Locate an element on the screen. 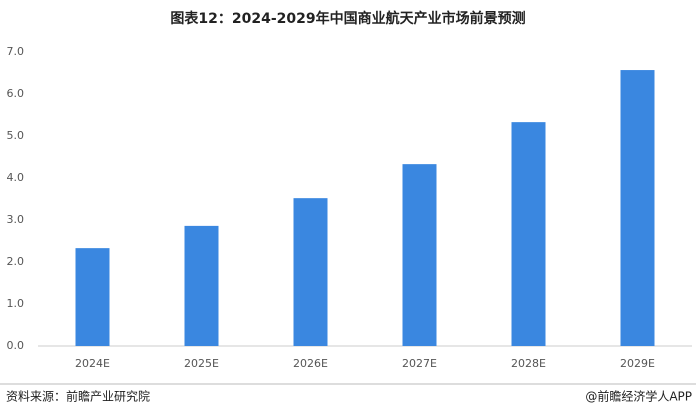 This screenshot has width=696, height=415. y-tick-label: 4.0 is located at coordinates (16, 177).